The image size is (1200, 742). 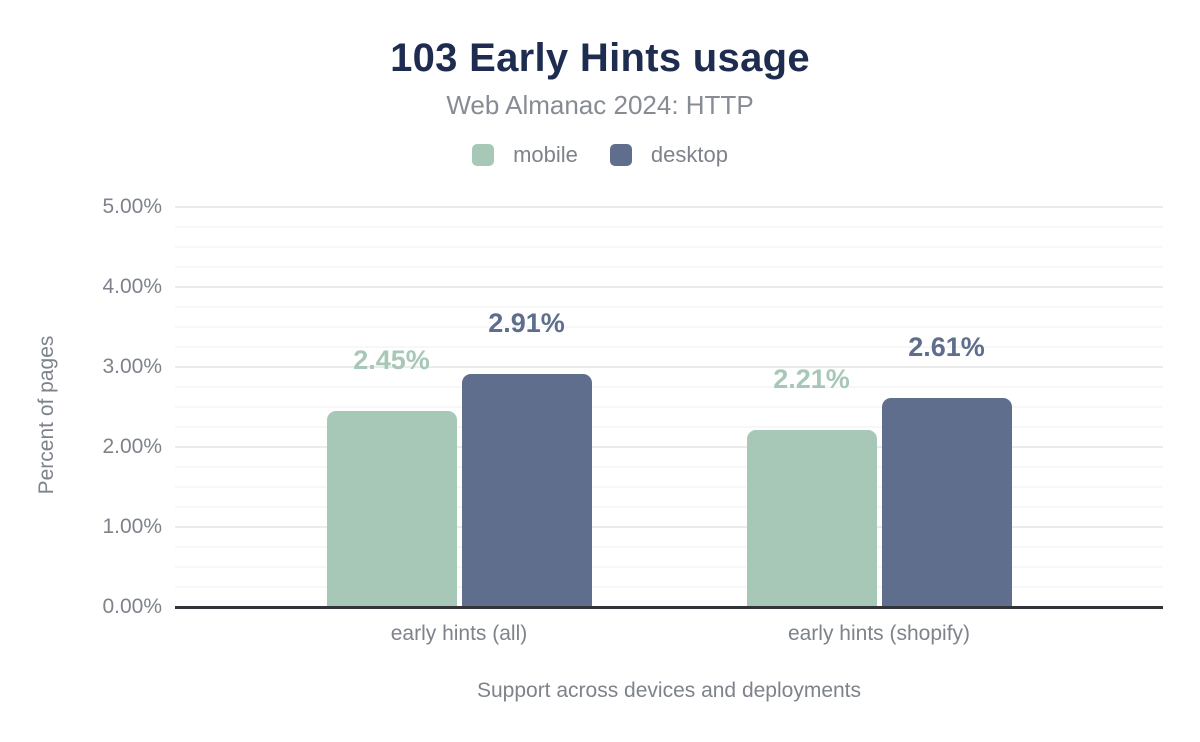 I want to click on legend: mobile desktop, so click(x=600, y=155).